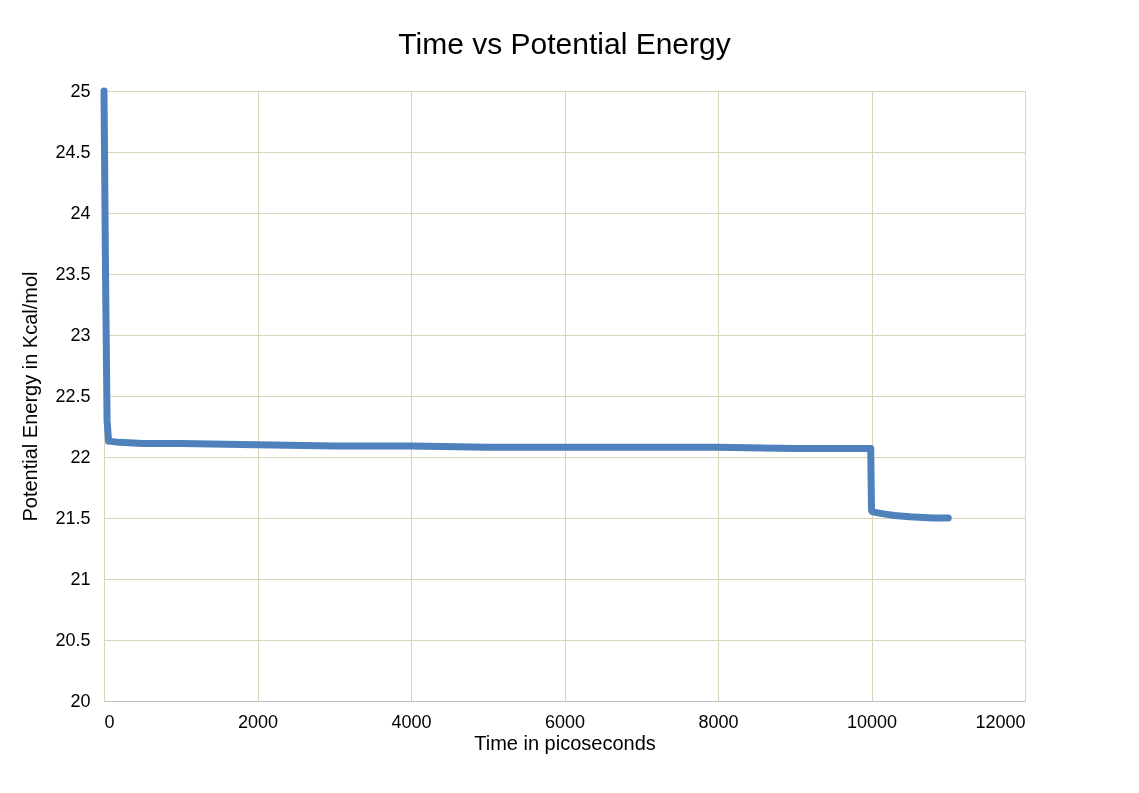  I want to click on y-tick-label: 22.5, so click(73, 395).